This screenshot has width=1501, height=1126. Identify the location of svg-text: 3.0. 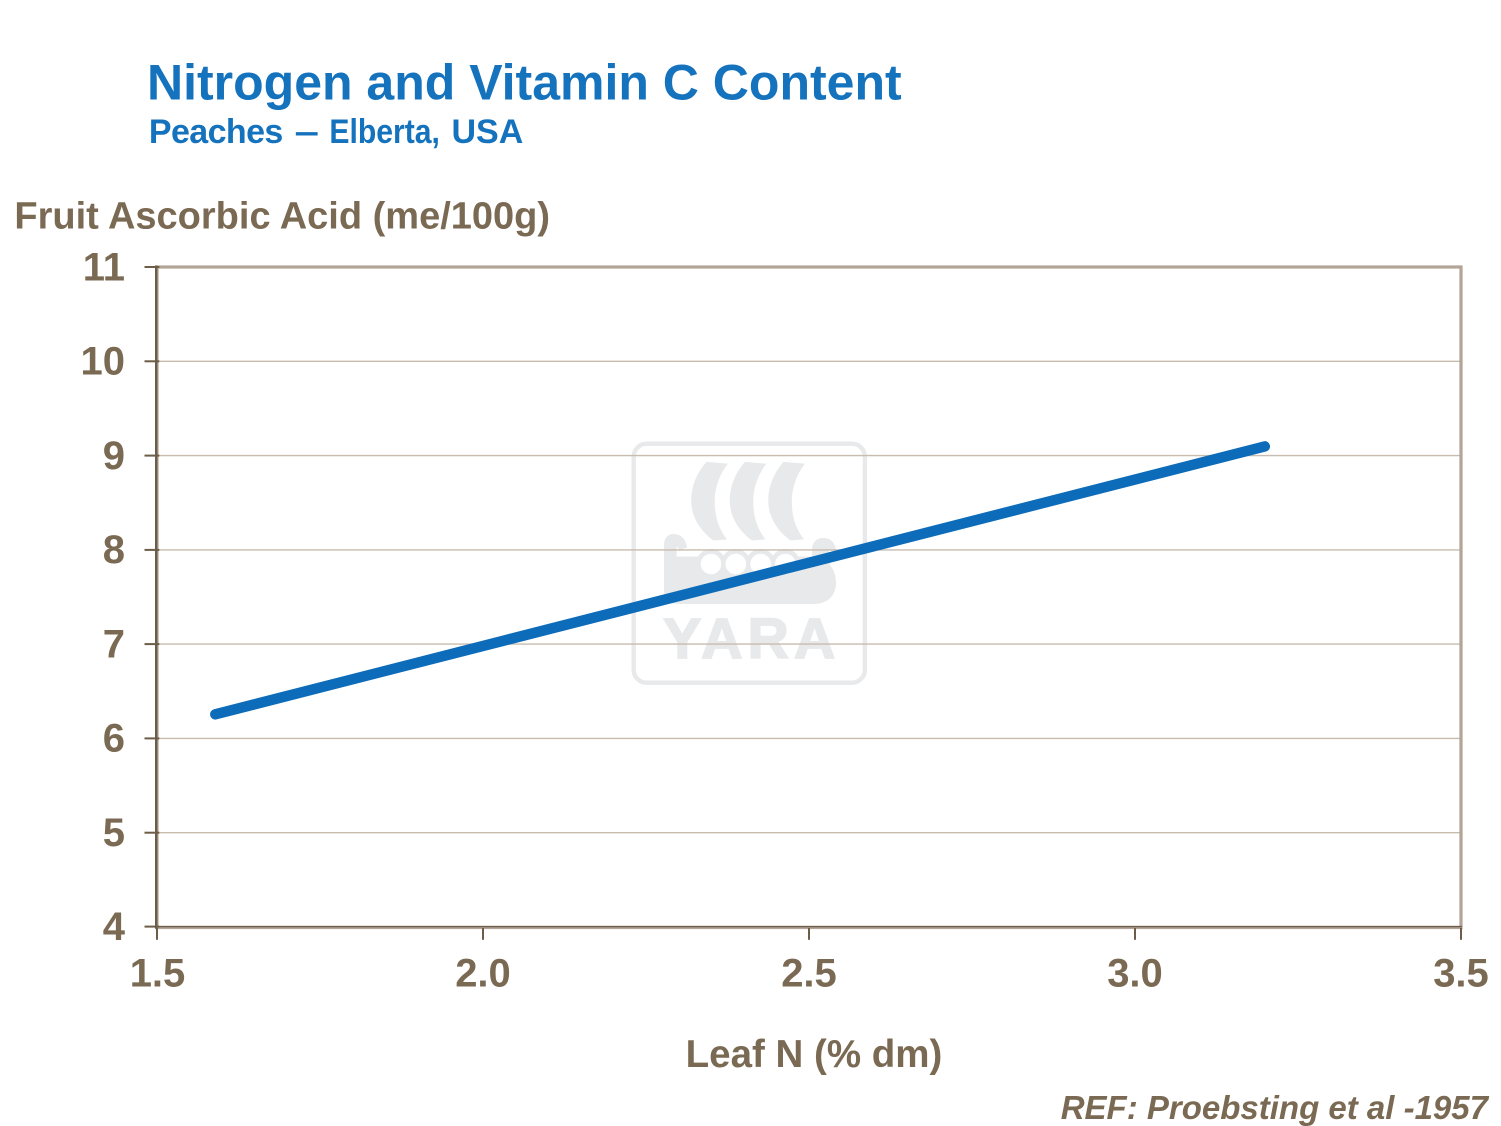
(1135, 974).